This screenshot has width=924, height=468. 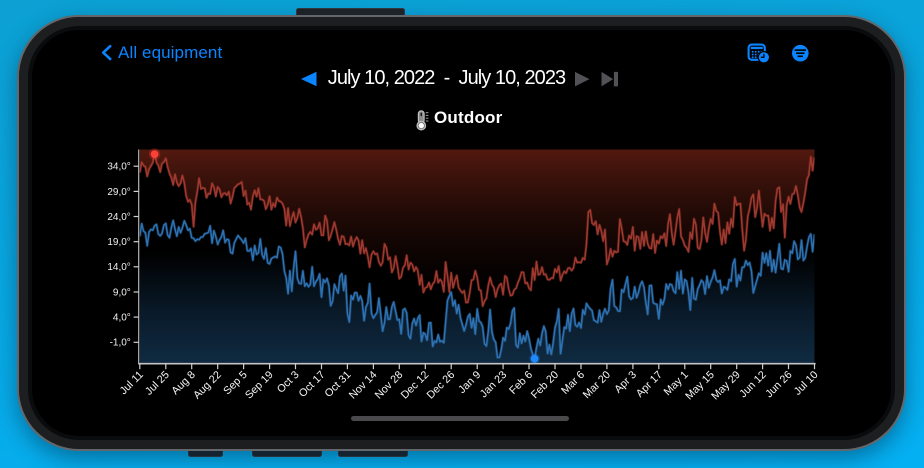 I want to click on svg-text: Jun 12, so click(x=752, y=384).